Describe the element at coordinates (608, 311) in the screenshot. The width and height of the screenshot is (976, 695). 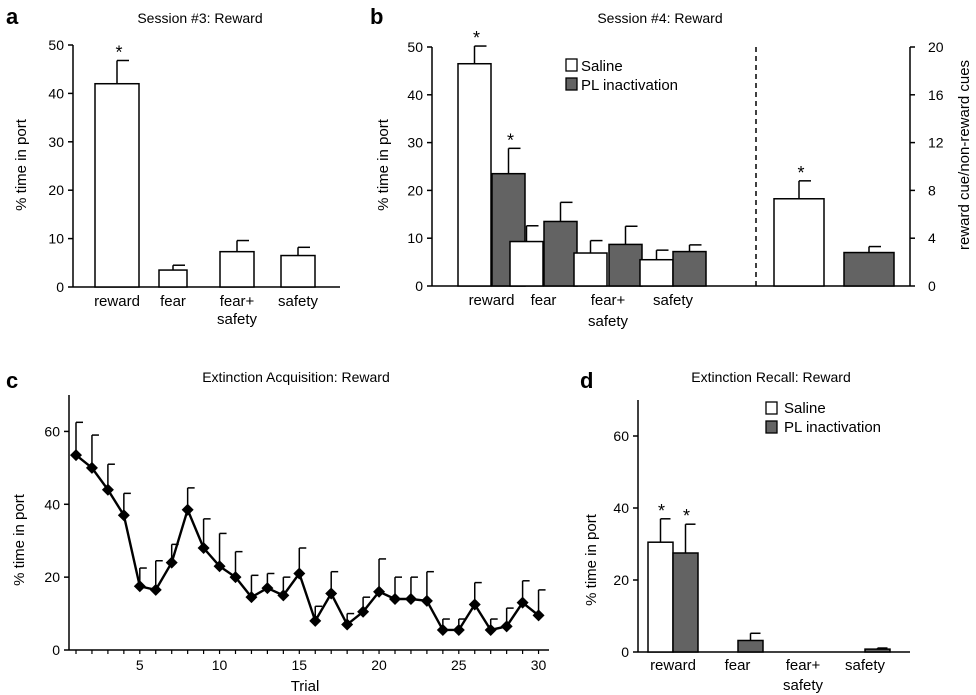
I see `b-category-label: fear+ safety` at that location.